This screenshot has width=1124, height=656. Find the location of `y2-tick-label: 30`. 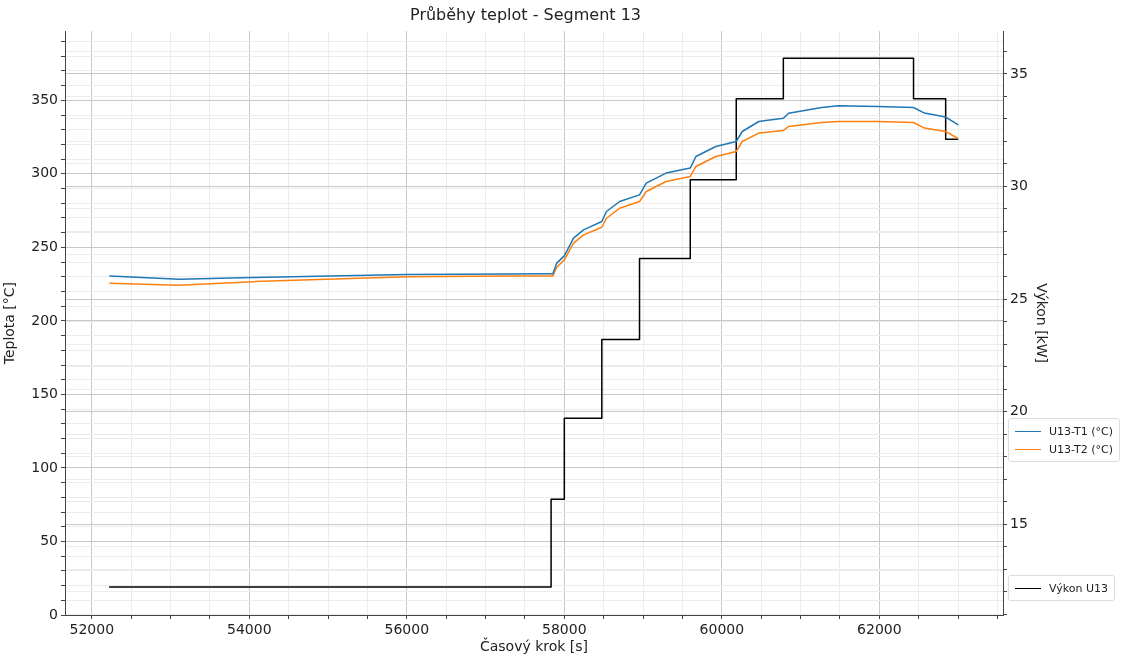

y2-tick-label: 30 is located at coordinates (1019, 185).